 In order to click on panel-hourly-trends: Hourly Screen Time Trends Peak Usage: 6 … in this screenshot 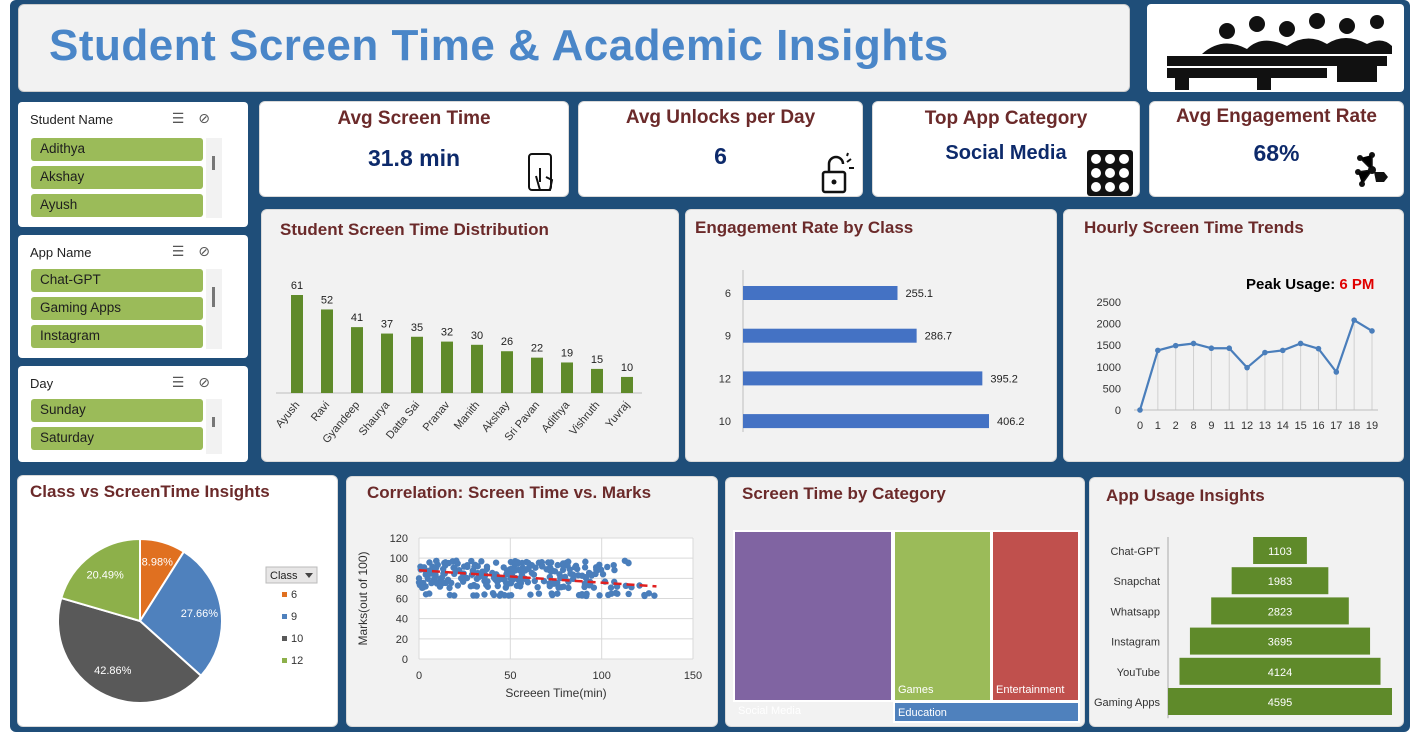, I will do `click(1233, 335)`.